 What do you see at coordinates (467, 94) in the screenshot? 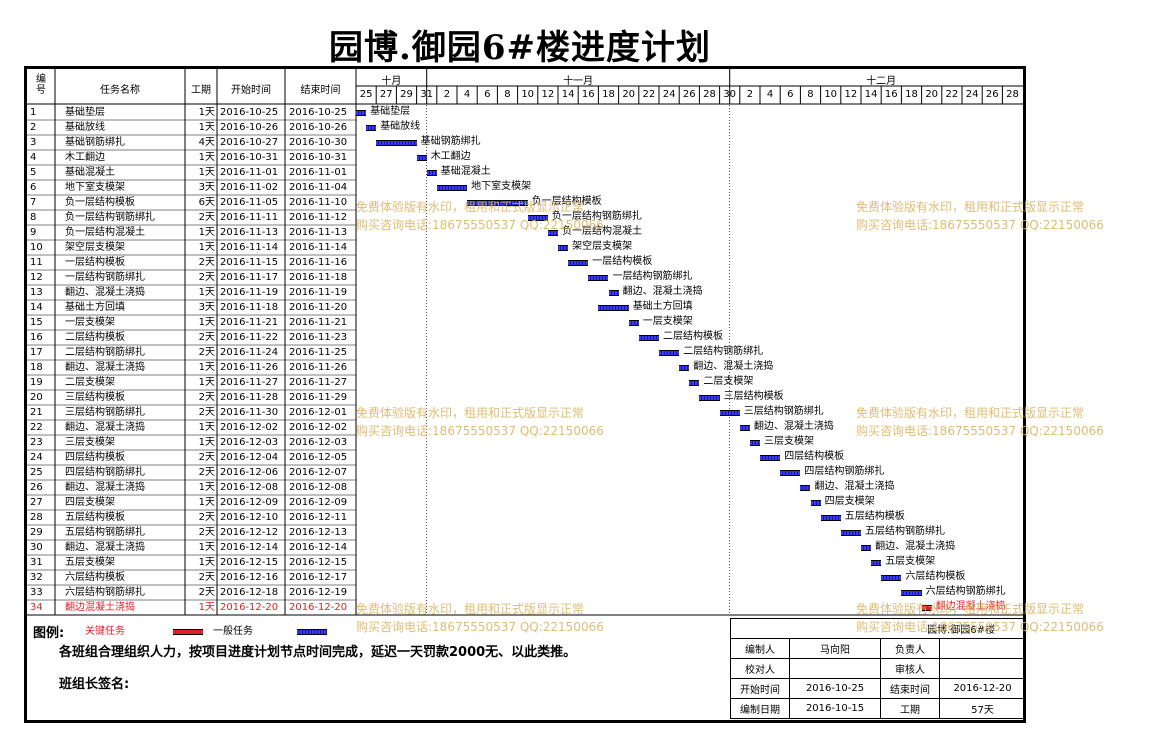
I see `day-label: 4` at bounding box center [467, 94].